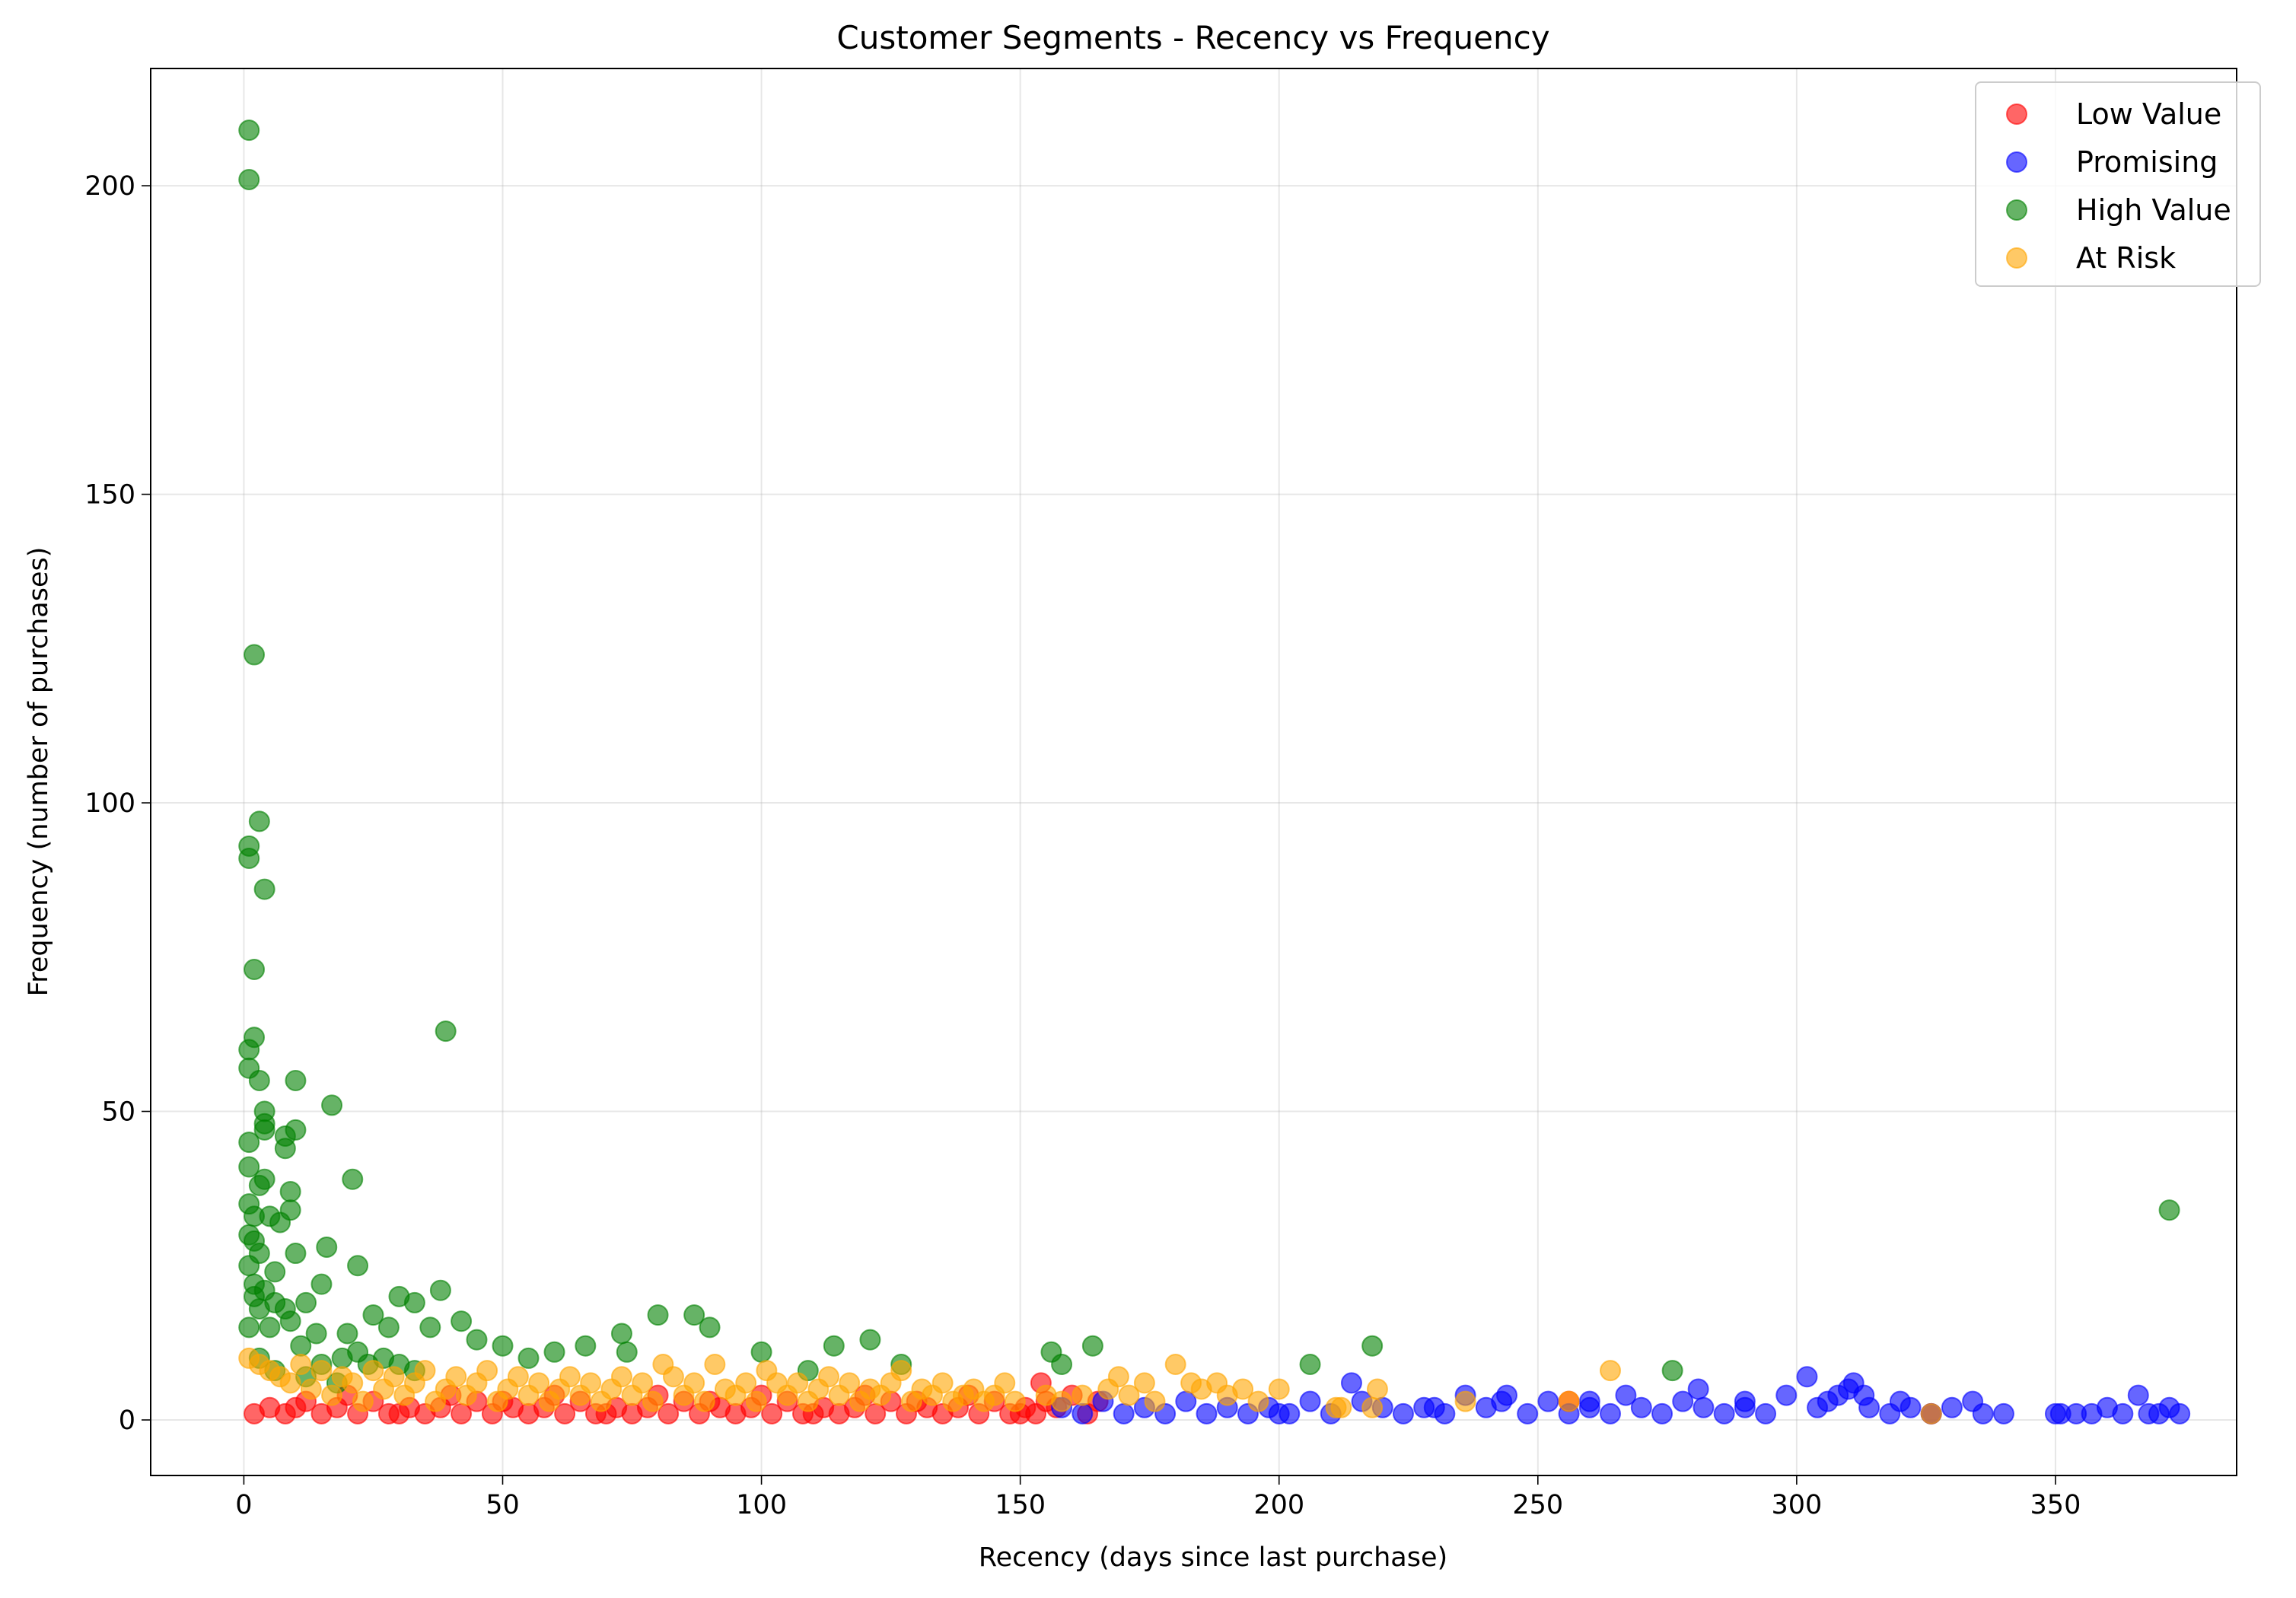 Image resolution: width=2296 pixels, height=1598 pixels. What do you see at coordinates (1020, 1505) in the screenshot?
I see `x-tick-label: 150` at bounding box center [1020, 1505].